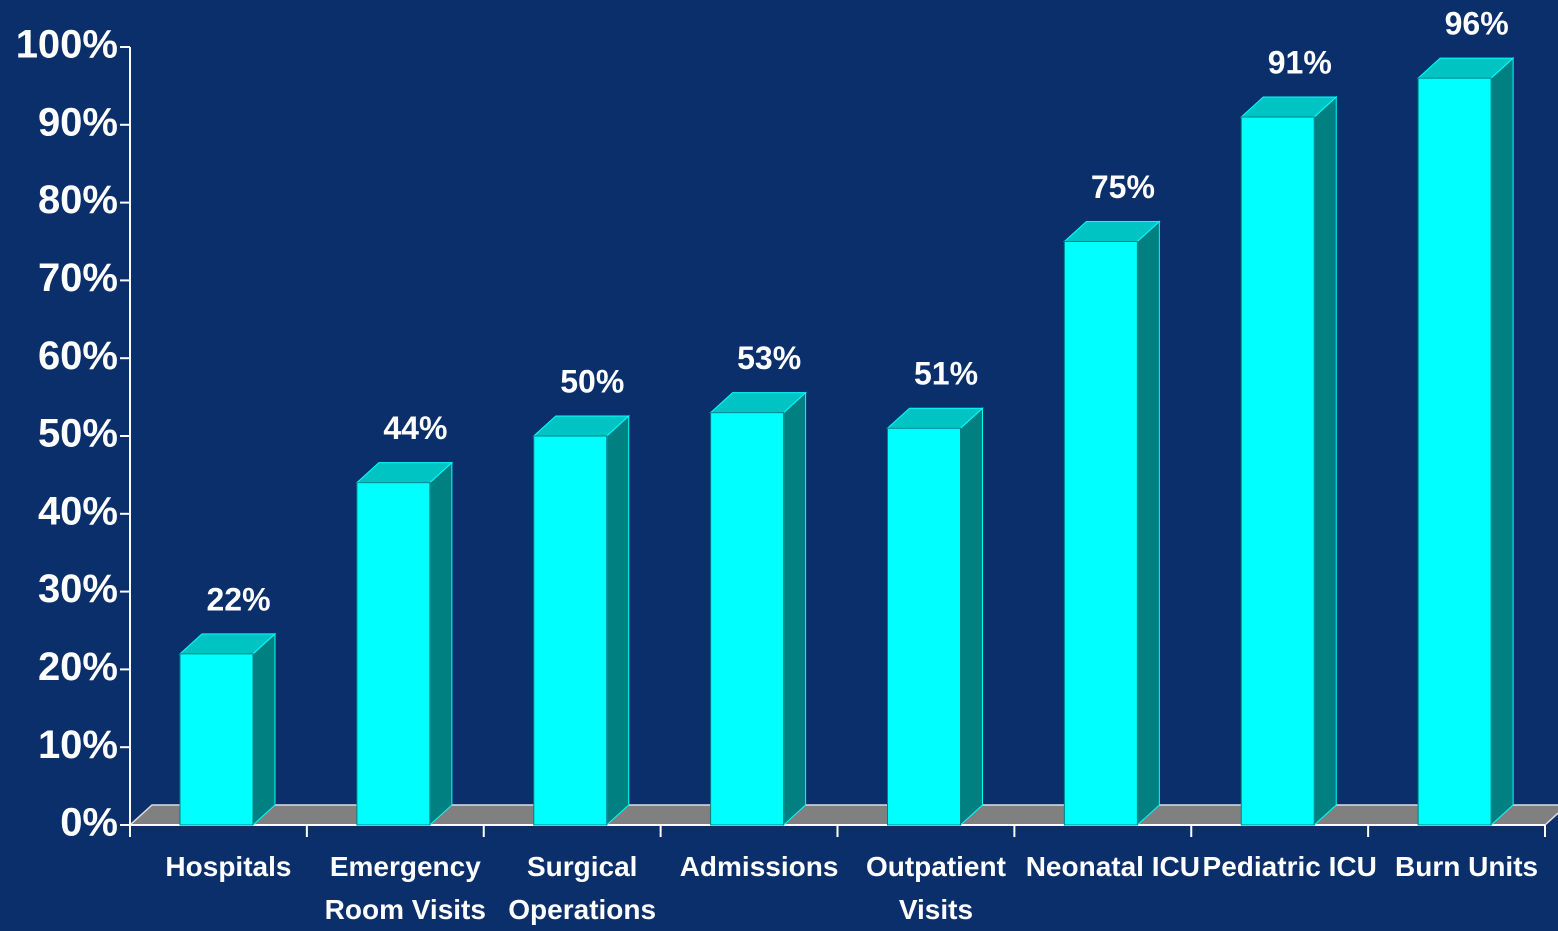  What do you see at coordinates (946, 374) in the screenshot?
I see `value-label: 51%` at bounding box center [946, 374].